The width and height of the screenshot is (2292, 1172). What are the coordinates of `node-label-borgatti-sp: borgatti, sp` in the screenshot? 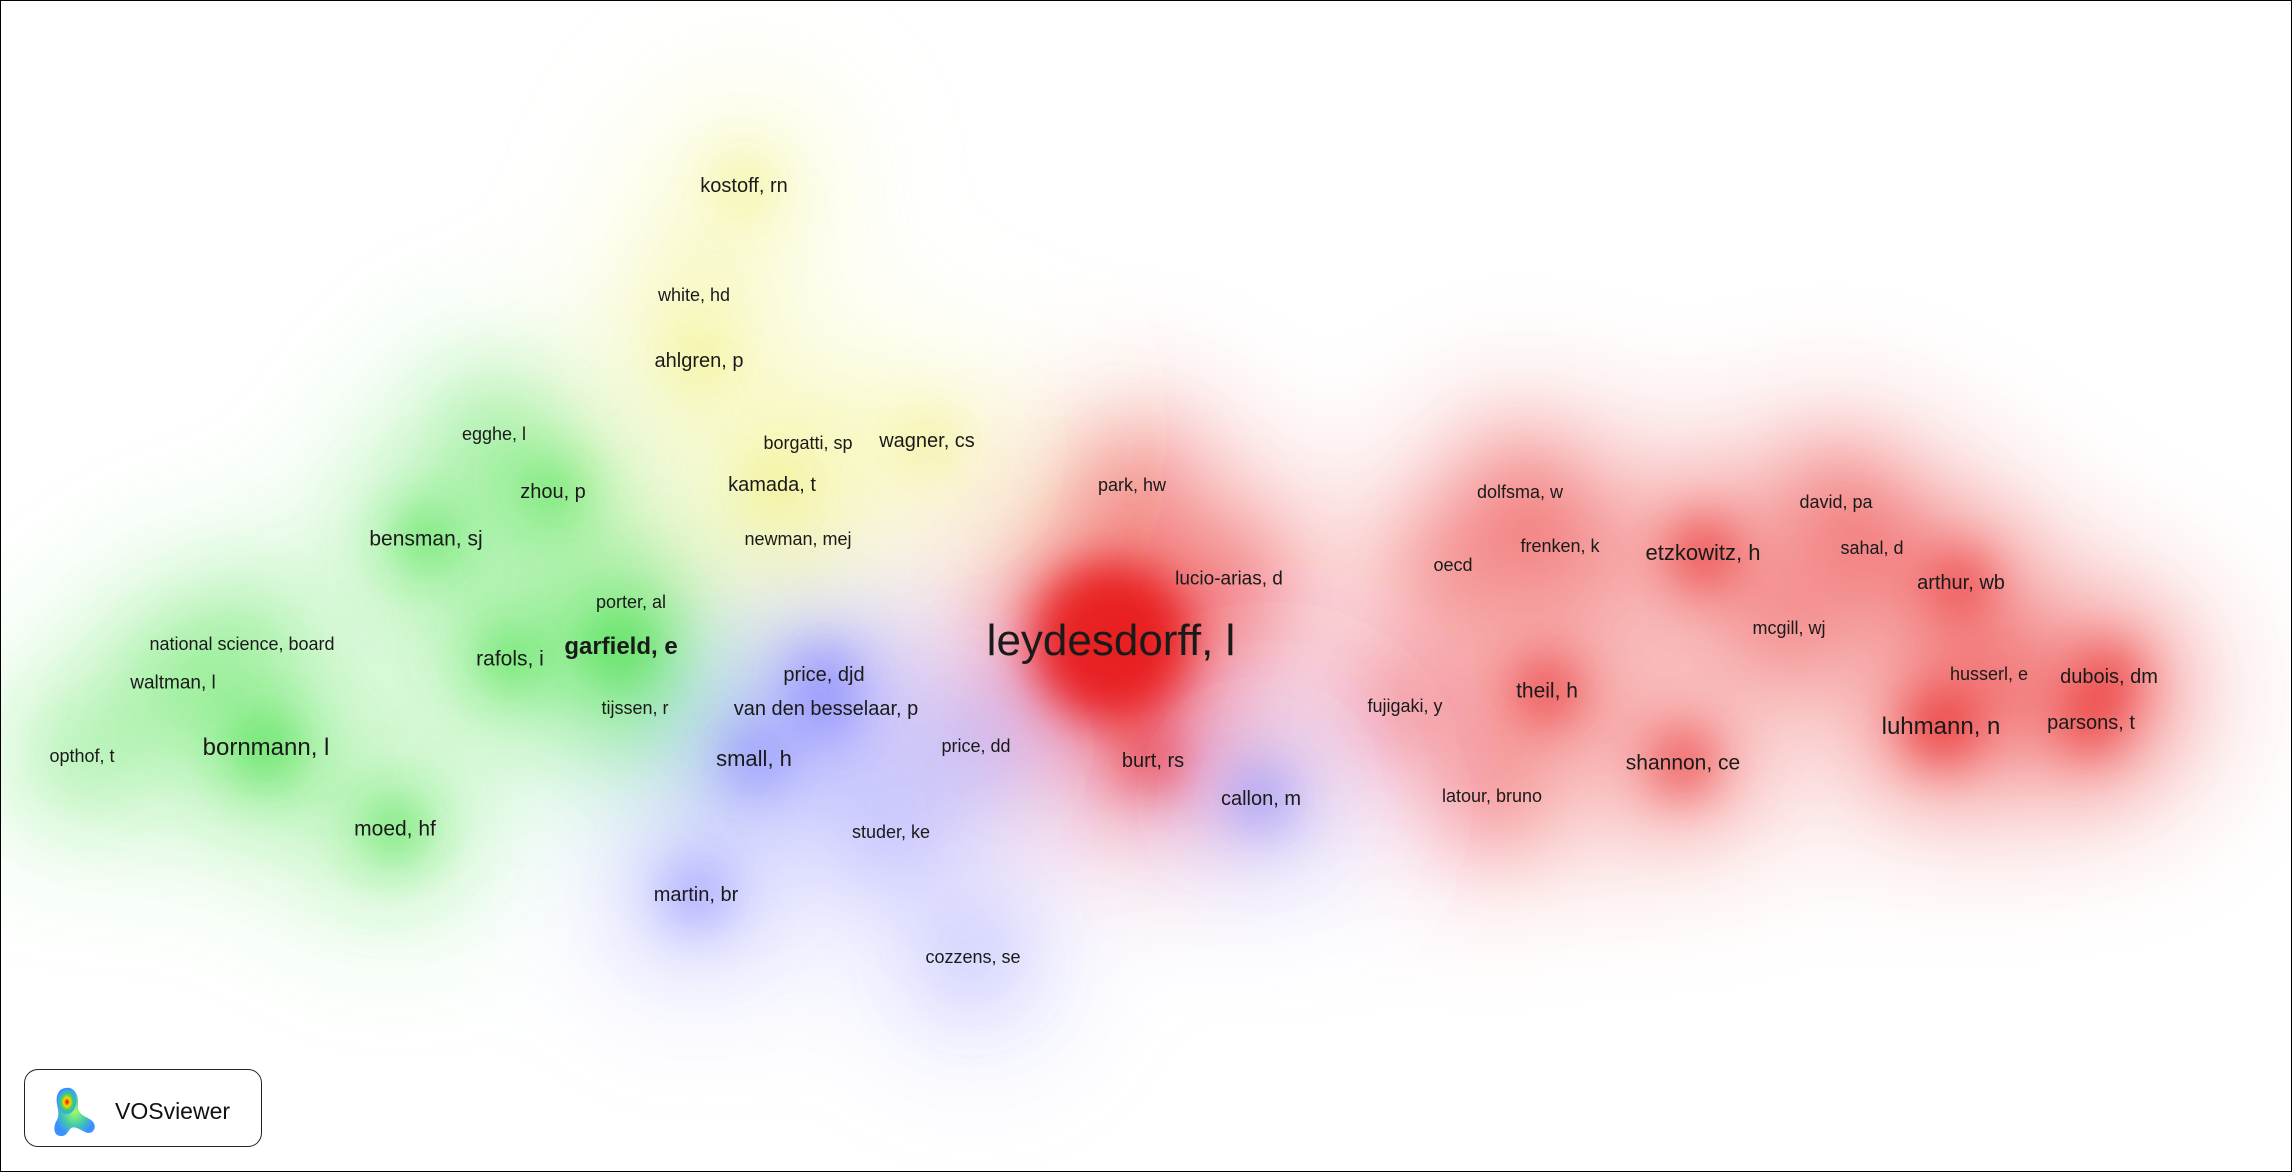 It's located at (808, 443).